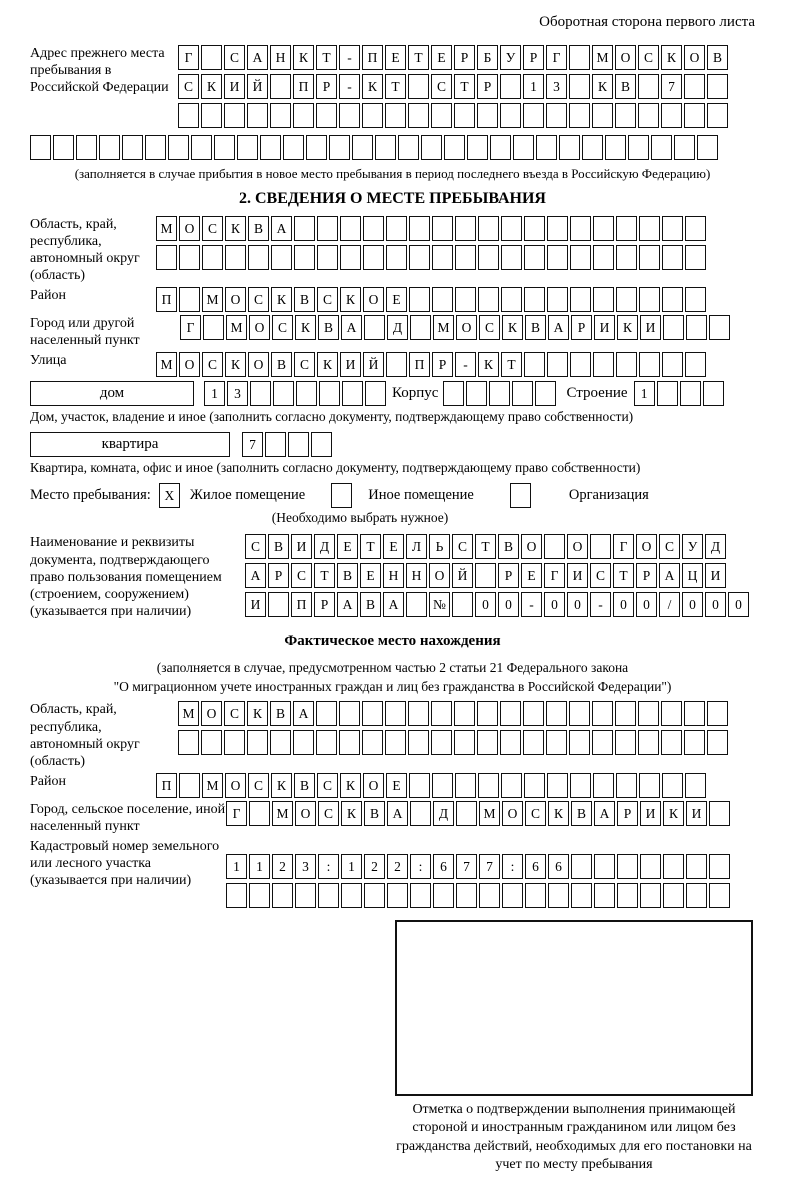 The height and width of the screenshot is (1180, 800). I want to click on checkbox-organizaciya, so click(521, 496).